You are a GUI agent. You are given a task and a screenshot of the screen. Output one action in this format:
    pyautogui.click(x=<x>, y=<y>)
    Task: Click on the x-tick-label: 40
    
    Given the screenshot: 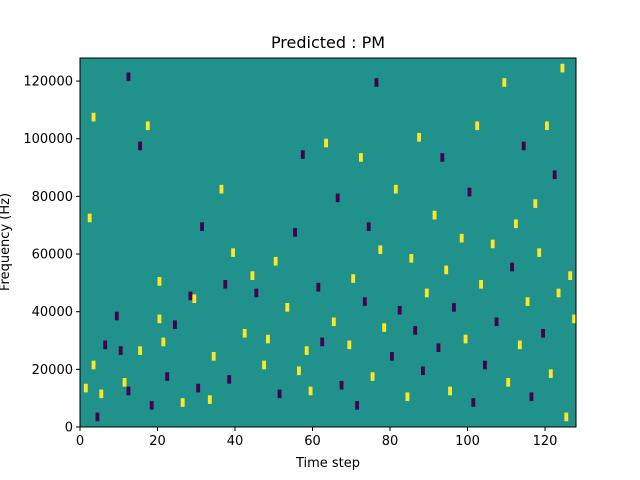 What is the action you would take?
    pyautogui.click(x=235, y=441)
    